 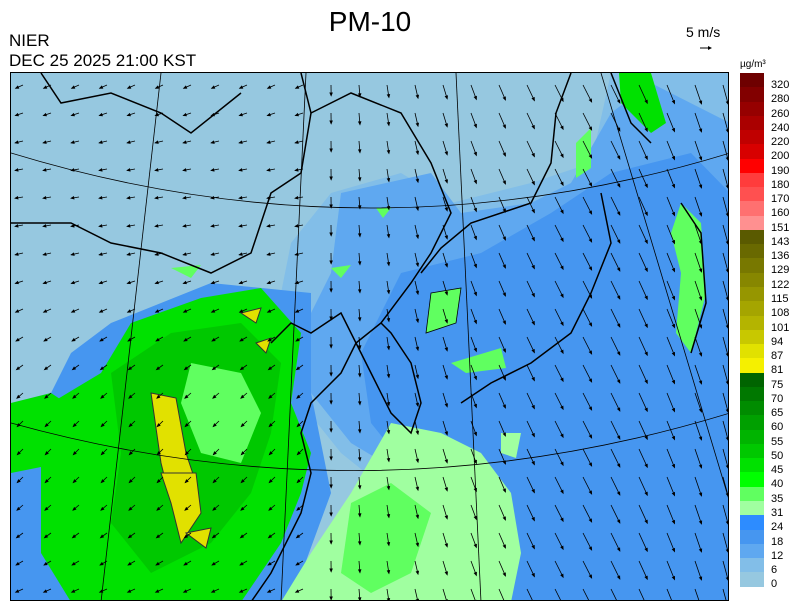 I want to click on legend-label: 115, so click(x=780, y=298).